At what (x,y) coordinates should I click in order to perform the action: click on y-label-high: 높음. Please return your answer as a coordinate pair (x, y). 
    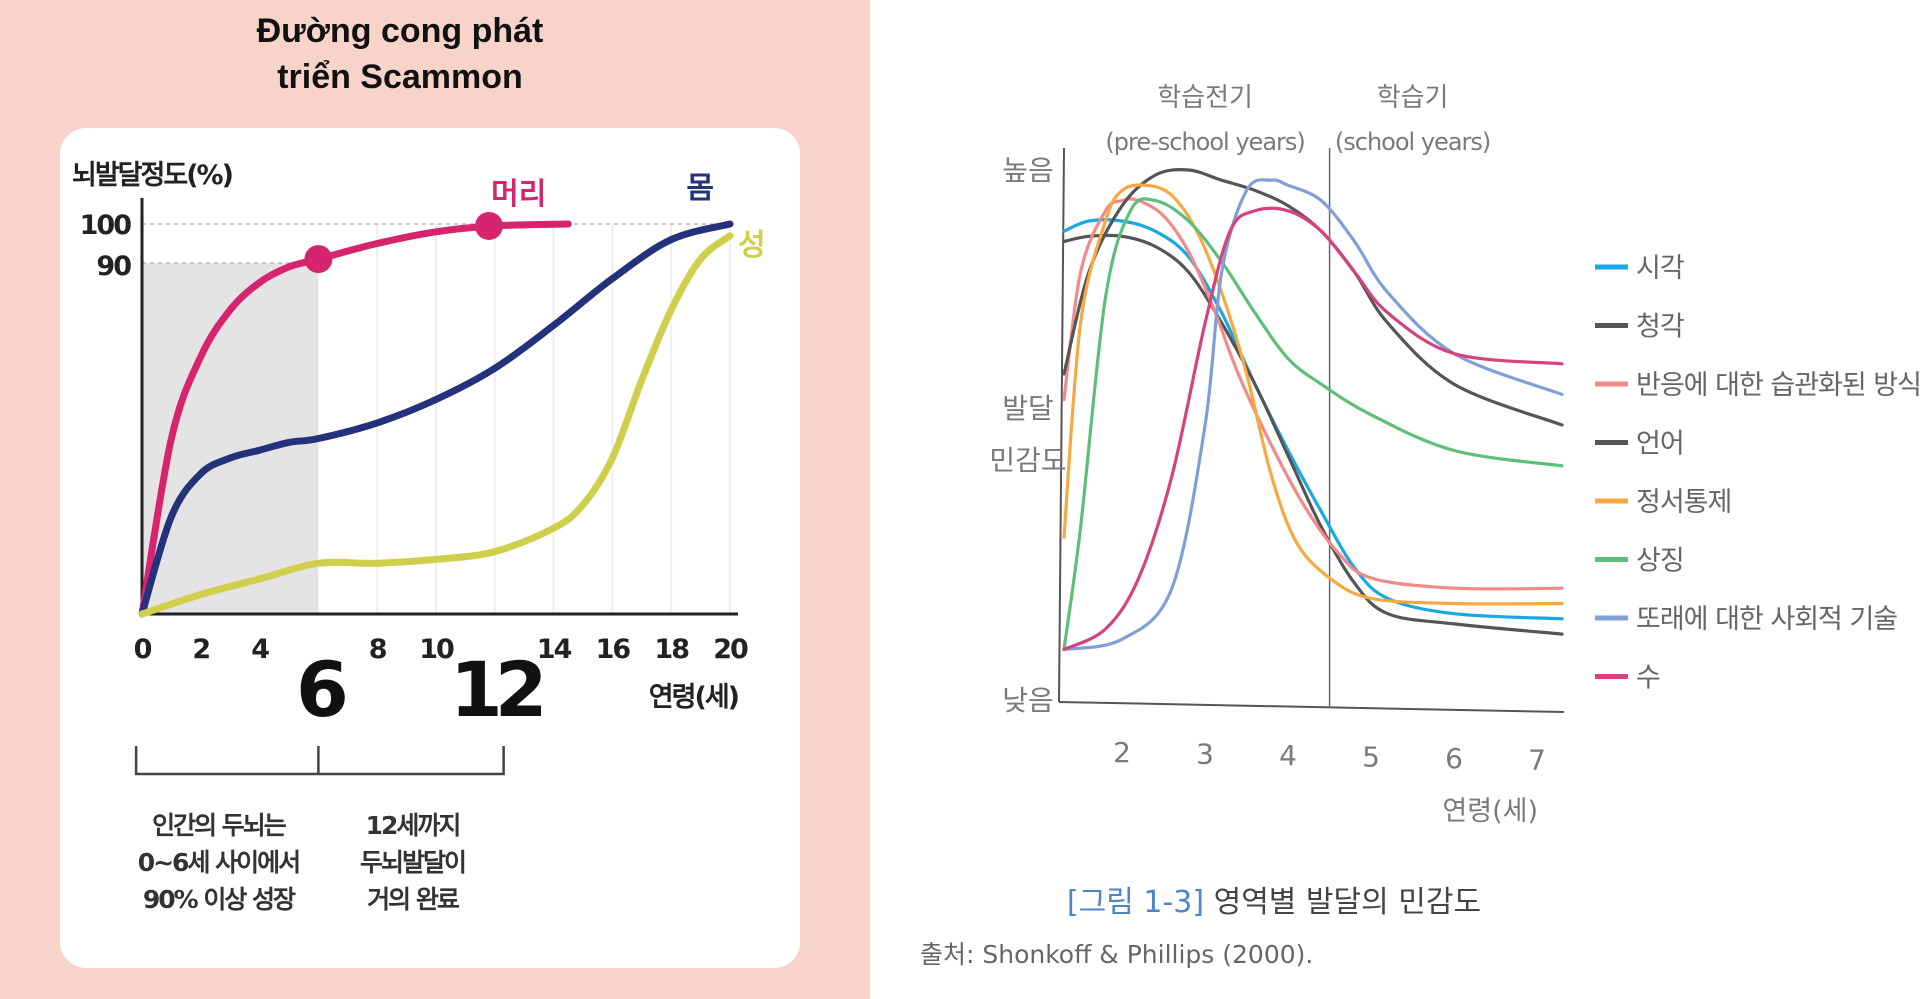
    Looking at the image, I should click on (1028, 170).